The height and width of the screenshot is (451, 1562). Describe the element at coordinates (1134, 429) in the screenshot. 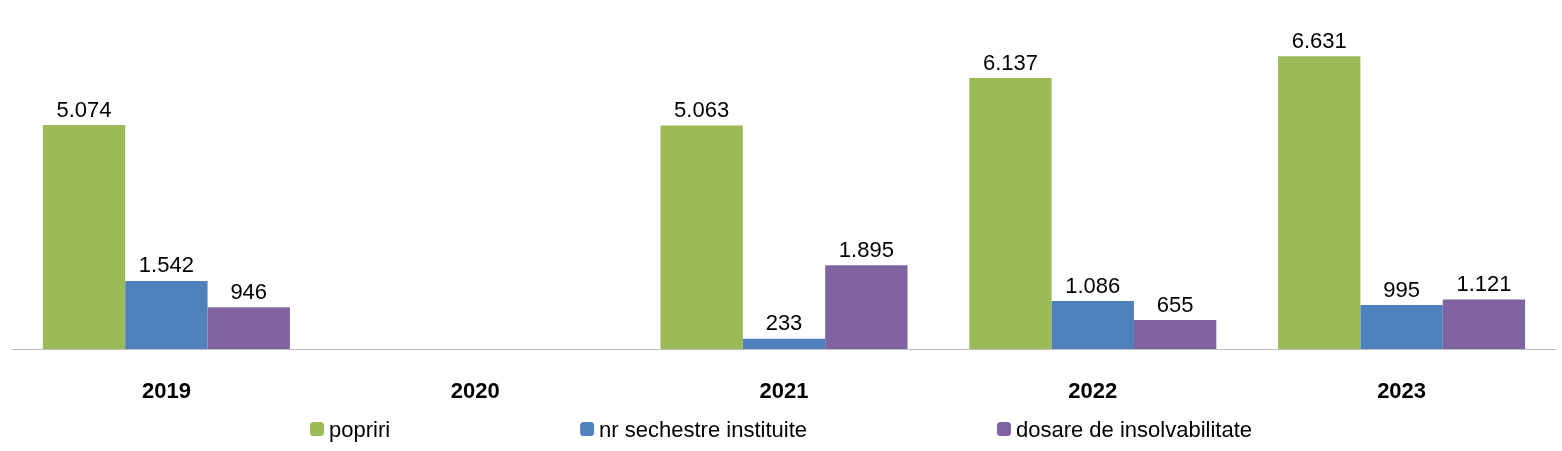

I see `legend-label: dosare de insolvabilitate` at that location.